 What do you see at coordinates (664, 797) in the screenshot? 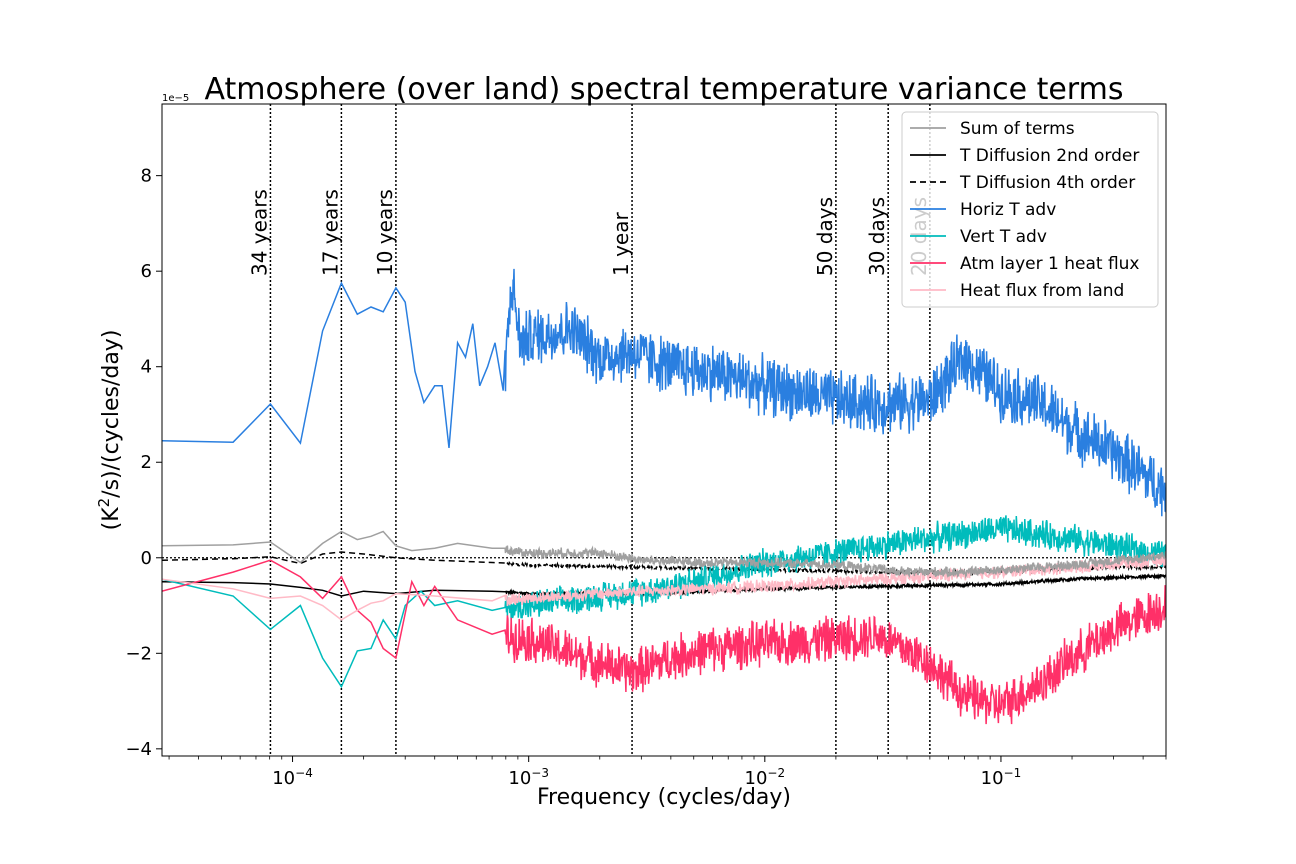
I see `x-axis-label: Frequency (cycles/day)` at bounding box center [664, 797].